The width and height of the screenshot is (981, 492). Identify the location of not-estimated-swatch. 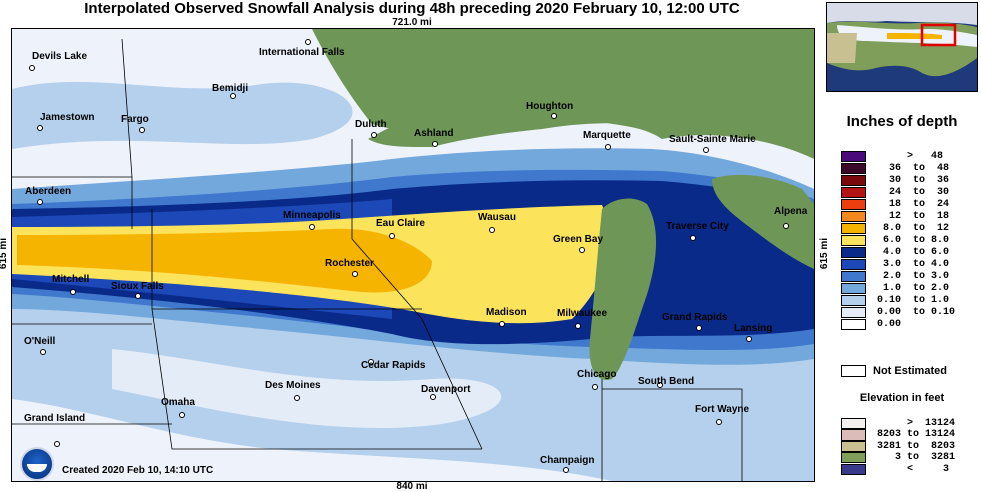
(853, 371).